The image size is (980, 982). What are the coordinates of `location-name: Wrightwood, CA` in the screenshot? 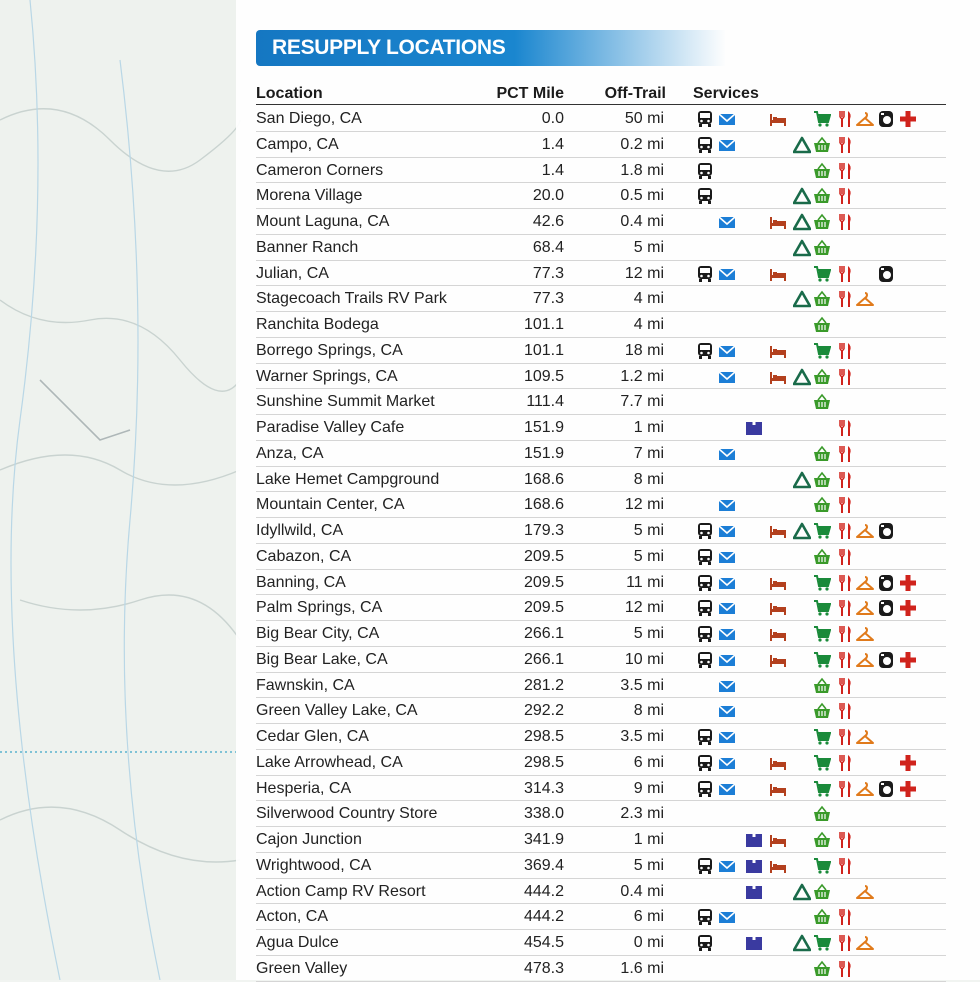 It's located at (314, 865).